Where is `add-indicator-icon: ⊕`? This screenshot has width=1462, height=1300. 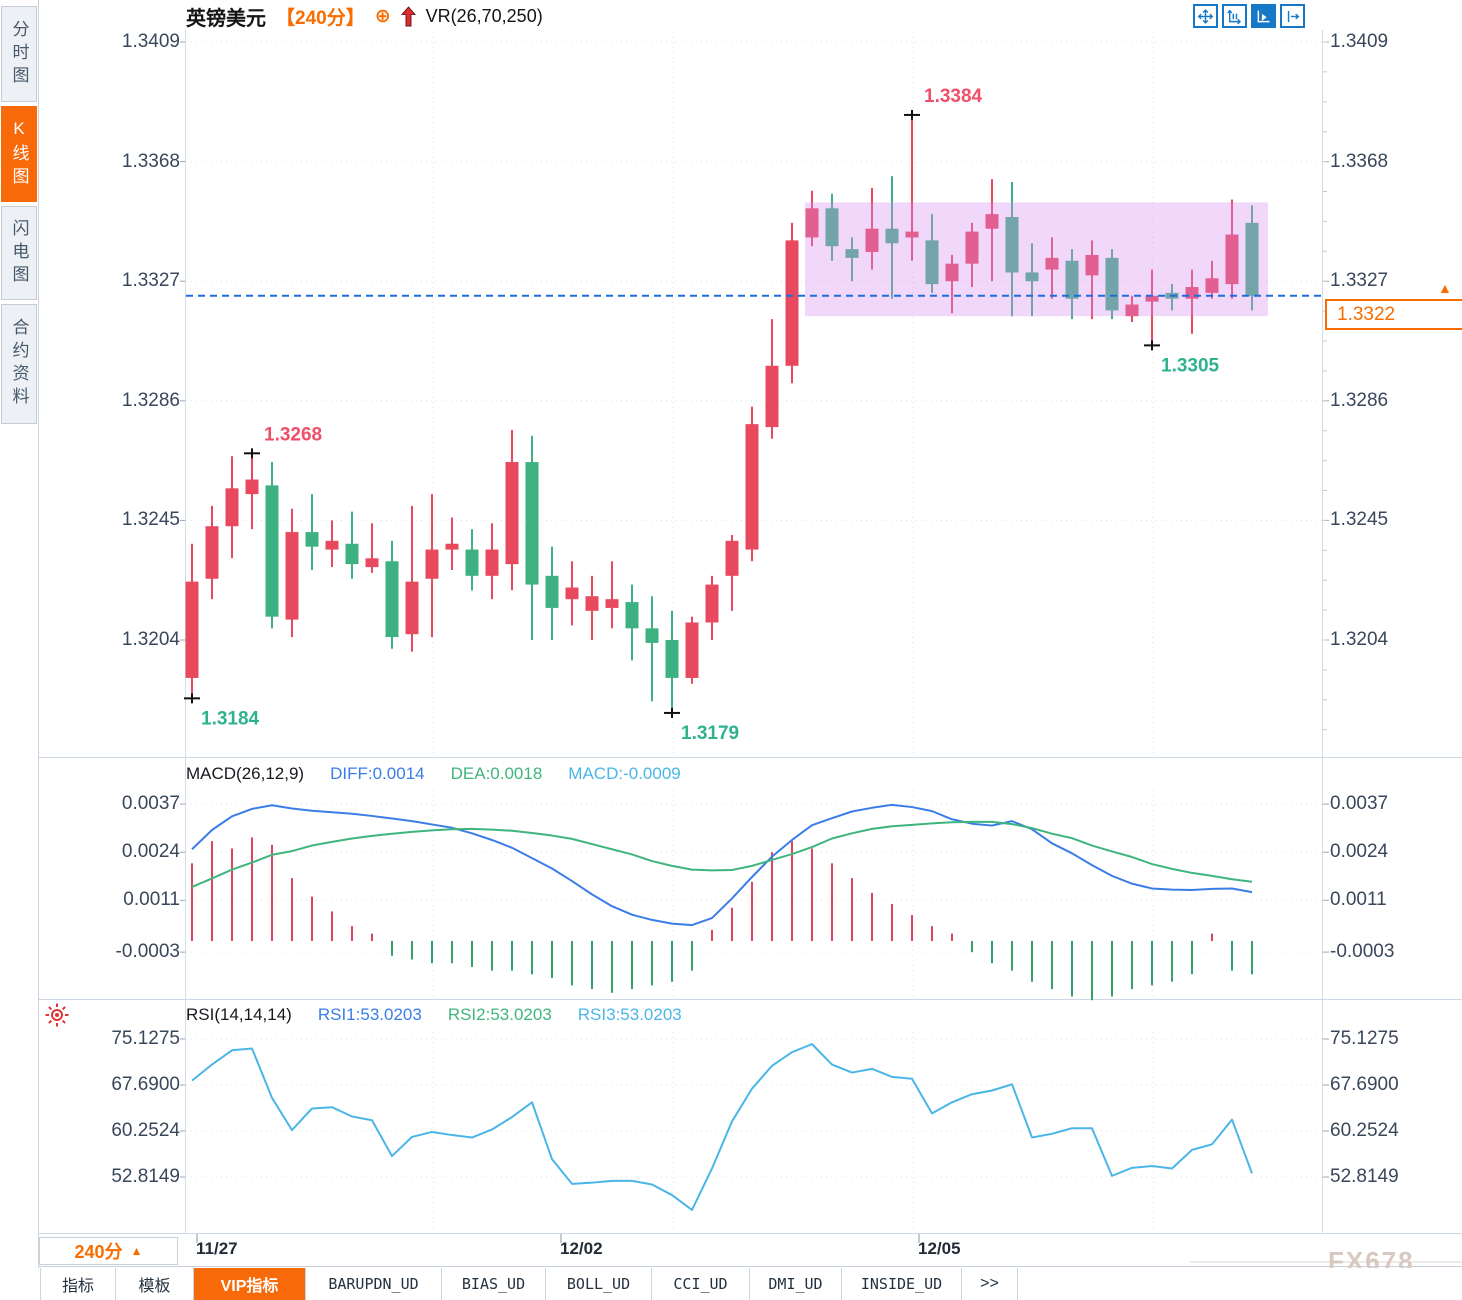 add-indicator-icon: ⊕ is located at coordinates (382, 16).